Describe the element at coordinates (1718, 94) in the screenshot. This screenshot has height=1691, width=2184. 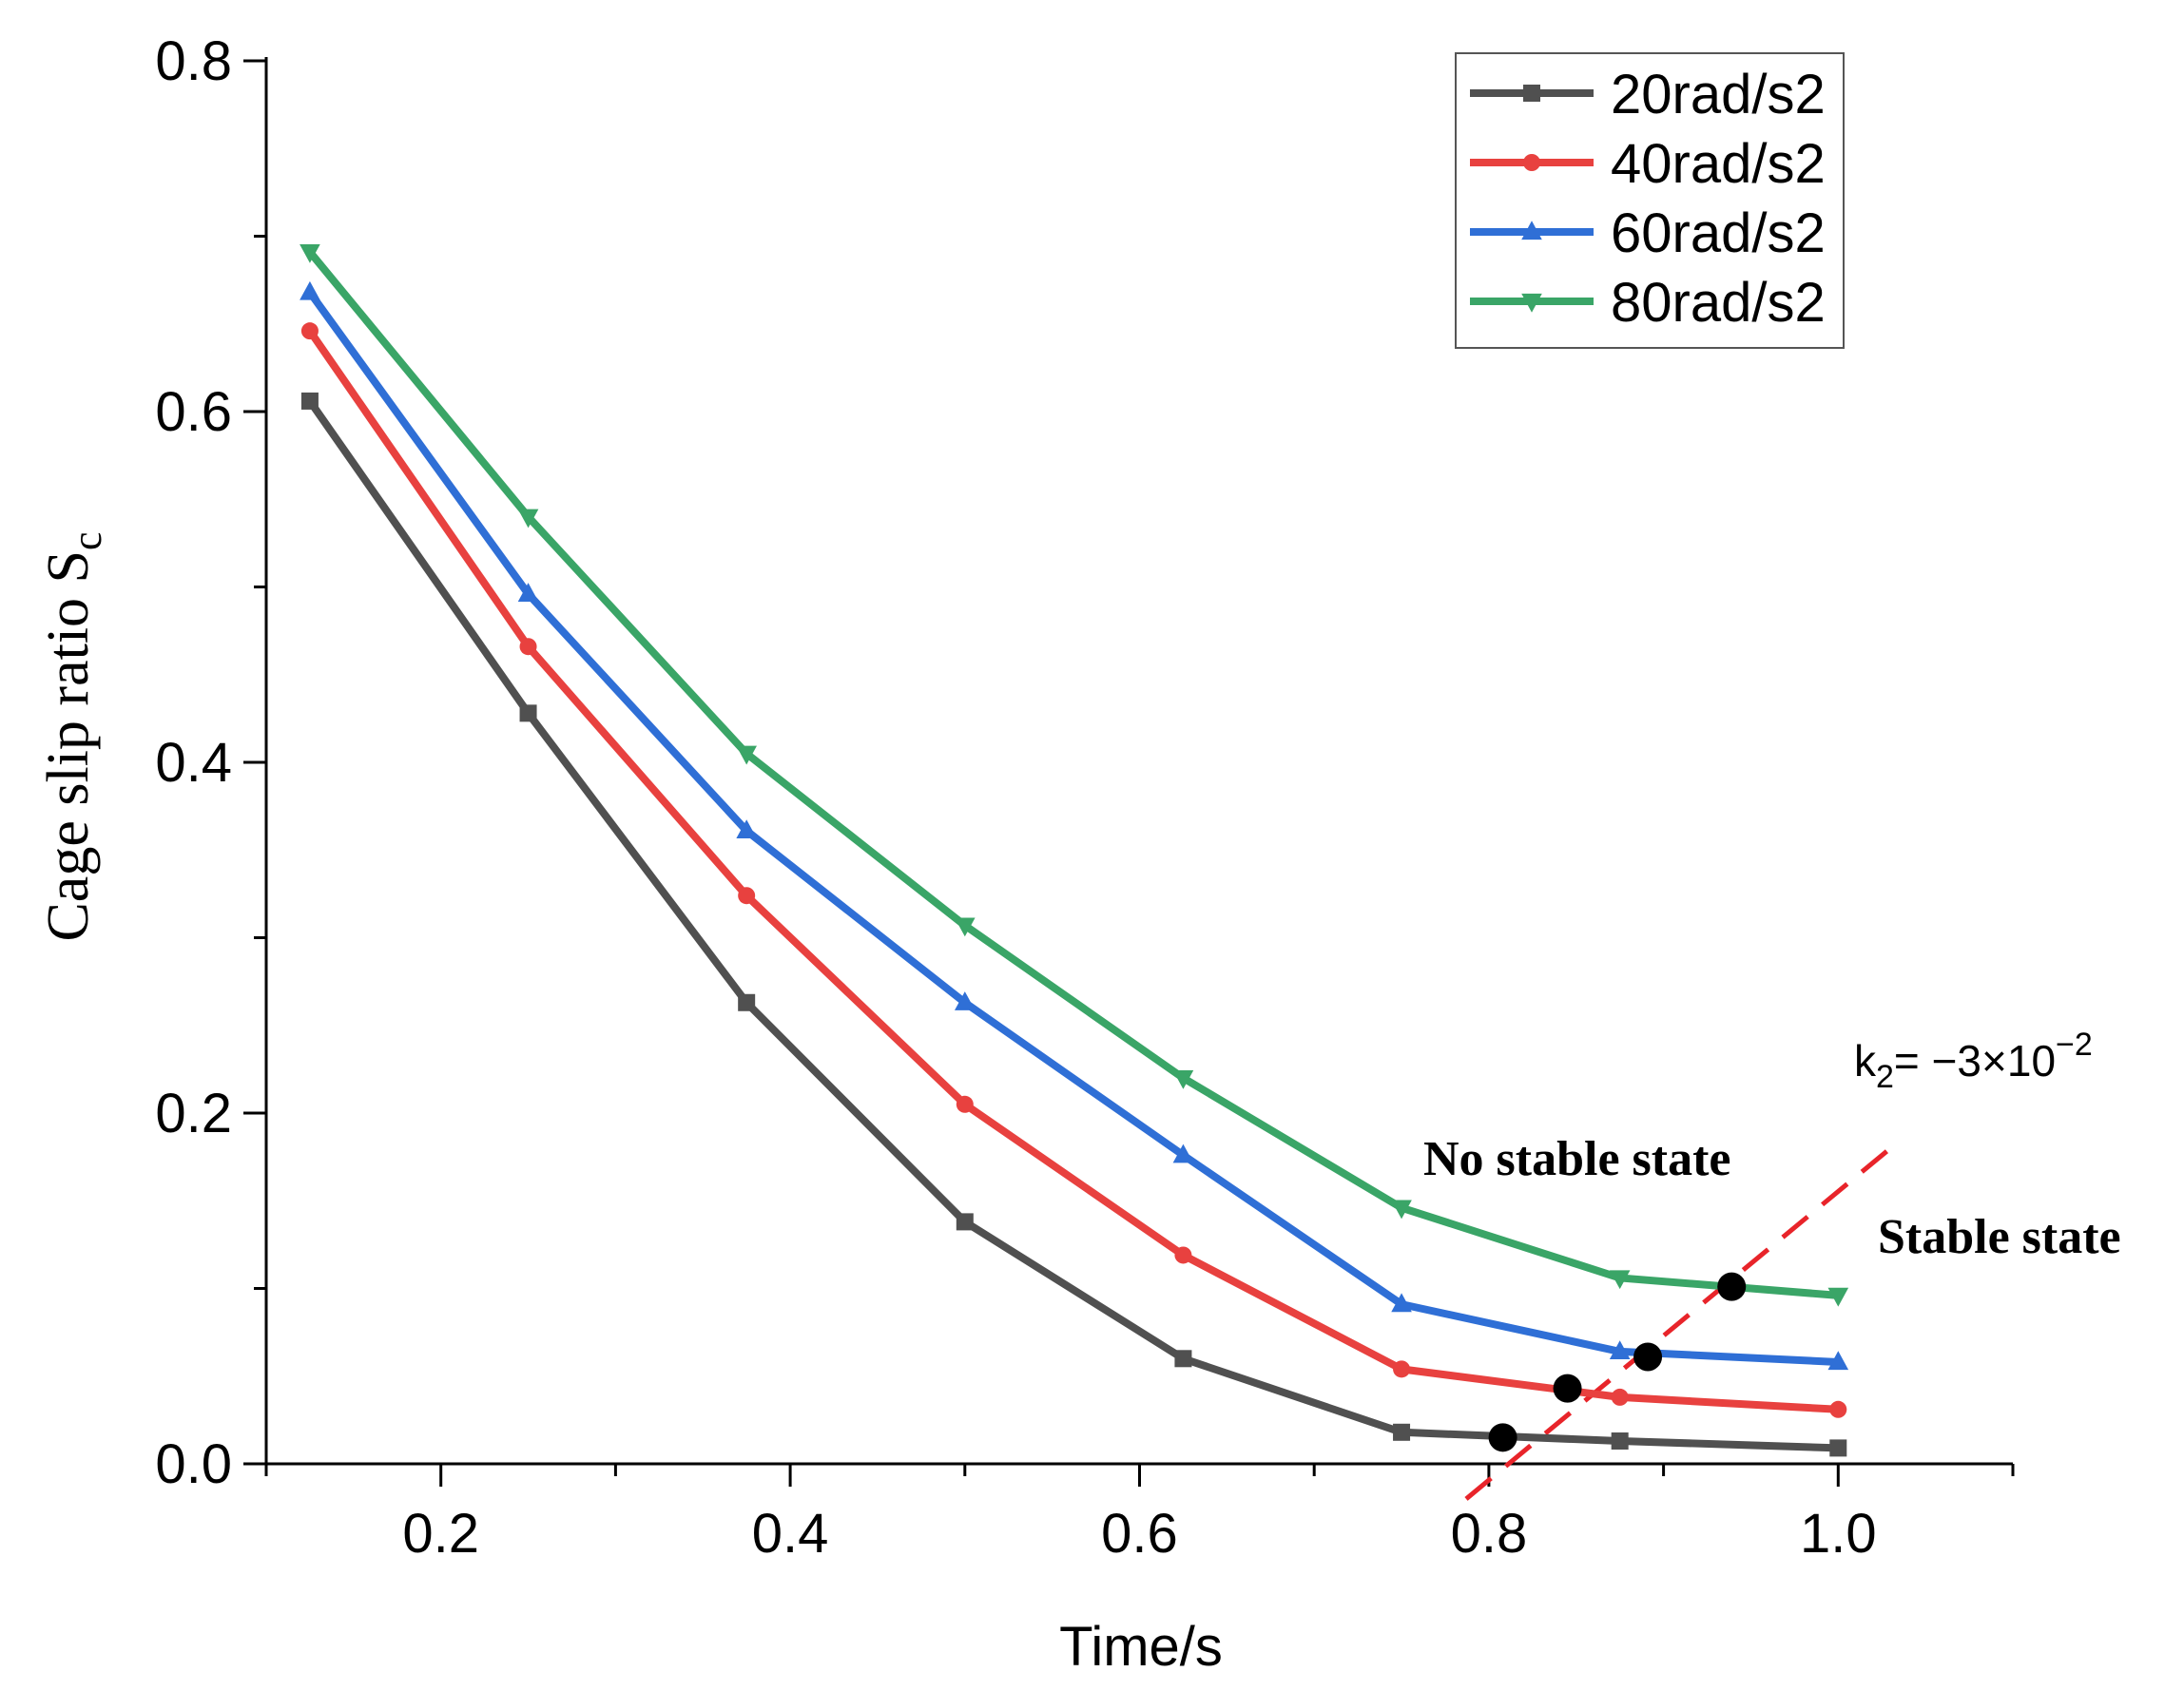
I see `legend-label: 20rad/s2` at that location.